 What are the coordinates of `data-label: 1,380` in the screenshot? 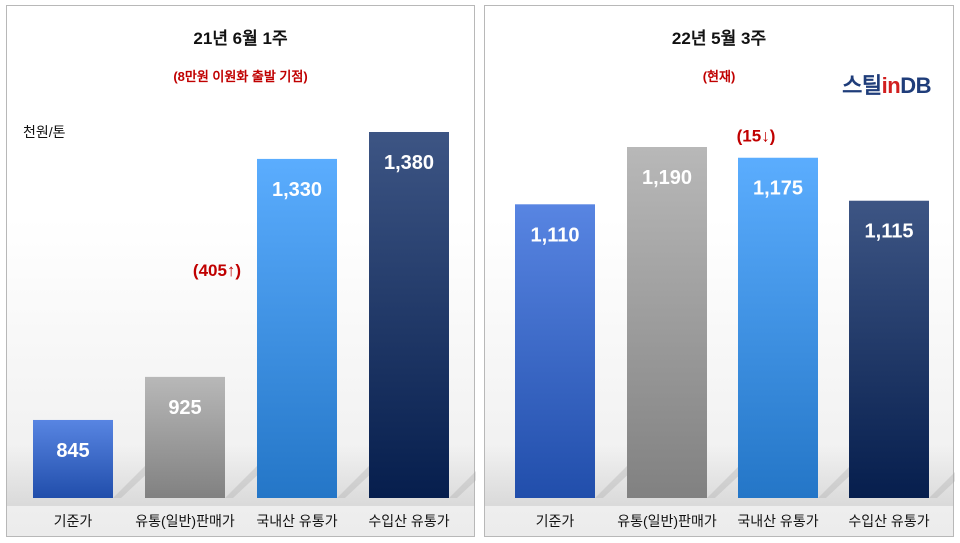 It's located at (409, 163).